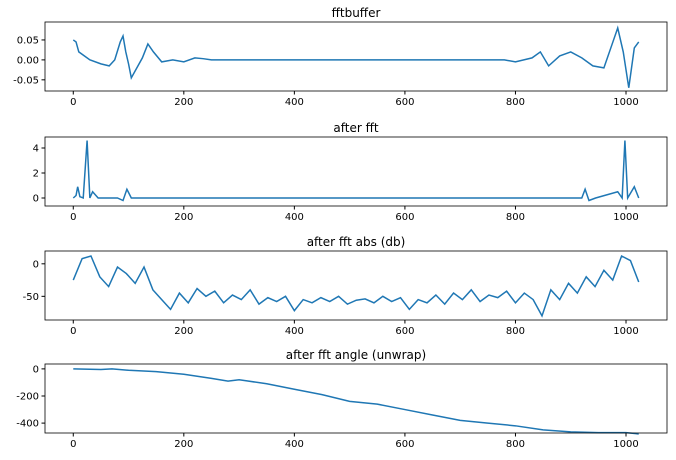 Image resolution: width=676 pixels, height=460 pixels. I want to click on y-tick-label: -400, so click(27, 424).